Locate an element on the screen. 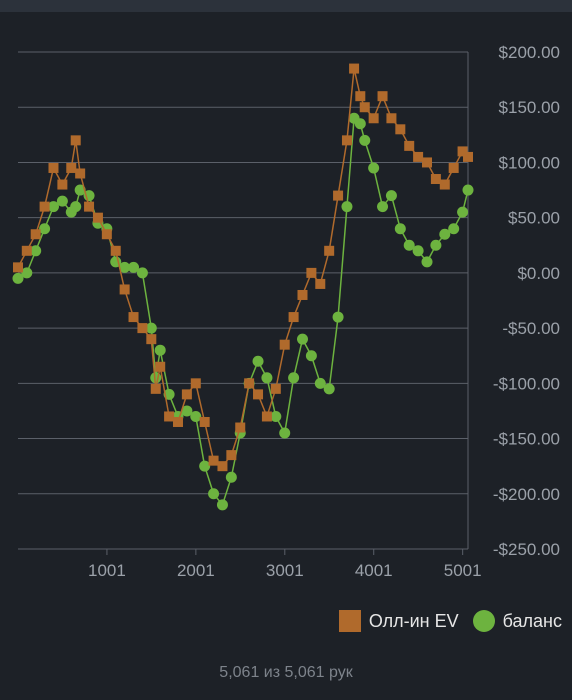 Image resolution: width=572 pixels, height=700 pixels. y-tick-label: $100.00 is located at coordinates (529, 162).